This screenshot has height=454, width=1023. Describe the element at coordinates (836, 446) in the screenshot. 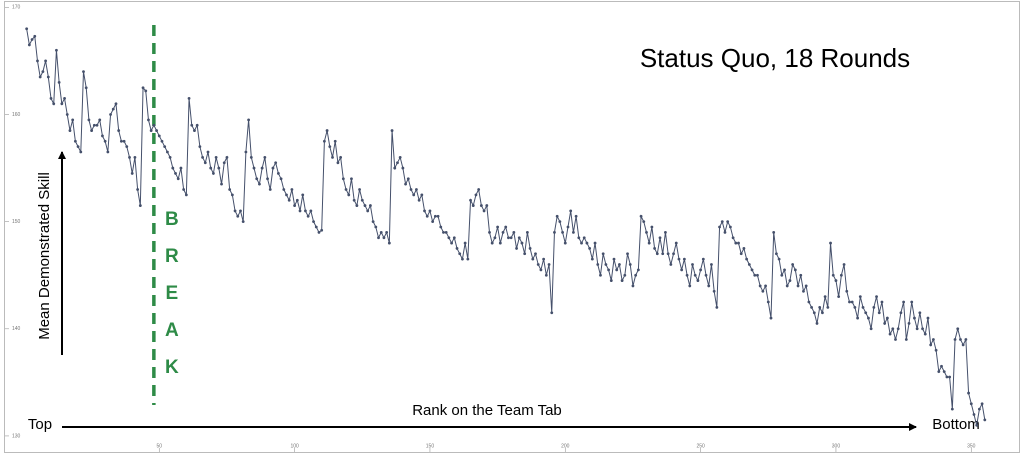

I see `x-tick-label: 300` at that location.